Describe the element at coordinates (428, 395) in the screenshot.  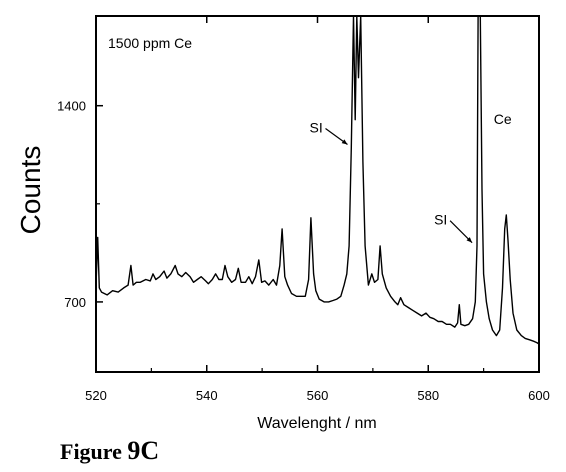
I see `x-tick-label: 580` at that location.